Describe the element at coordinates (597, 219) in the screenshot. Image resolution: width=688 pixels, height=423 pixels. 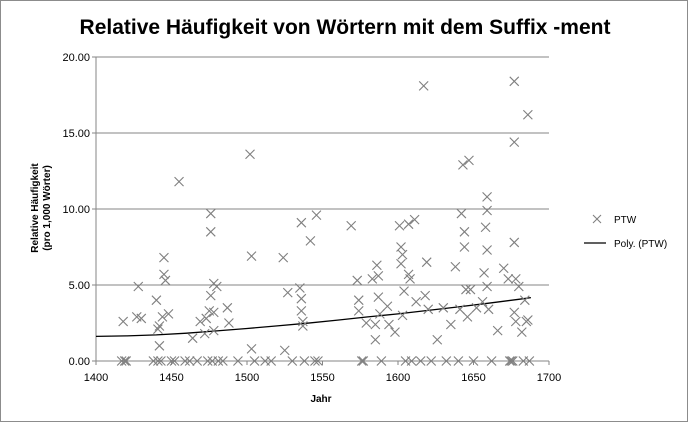
I see `legend-marker-ptw` at that location.